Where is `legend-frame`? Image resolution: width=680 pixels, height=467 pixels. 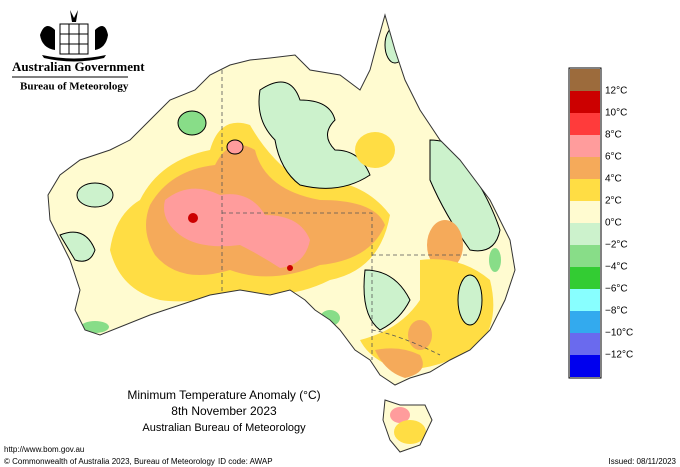 legend-frame is located at coordinates (585, 223).